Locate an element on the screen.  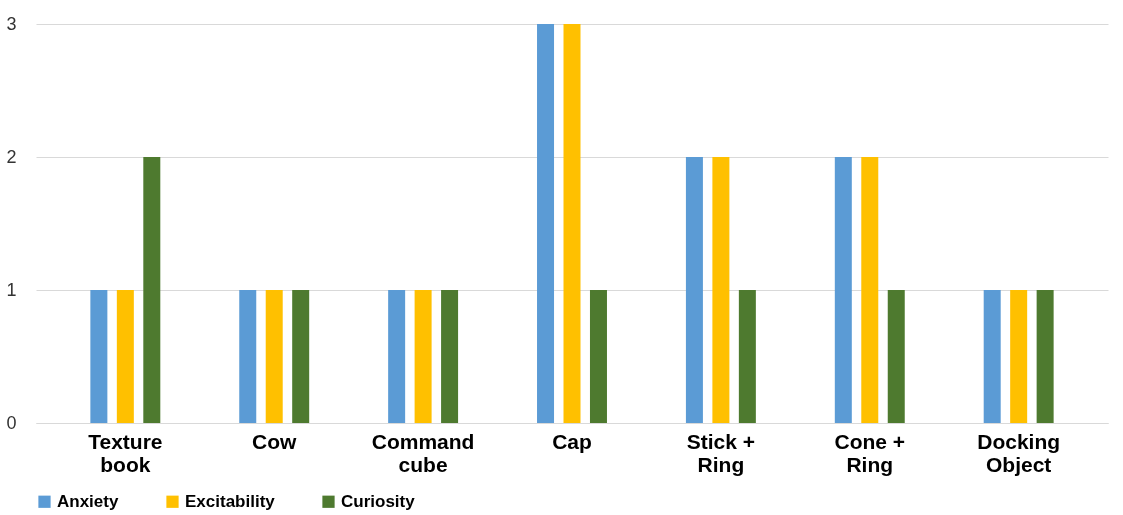
x-tick-label: Docking Object is located at coordinates (1019, 452).